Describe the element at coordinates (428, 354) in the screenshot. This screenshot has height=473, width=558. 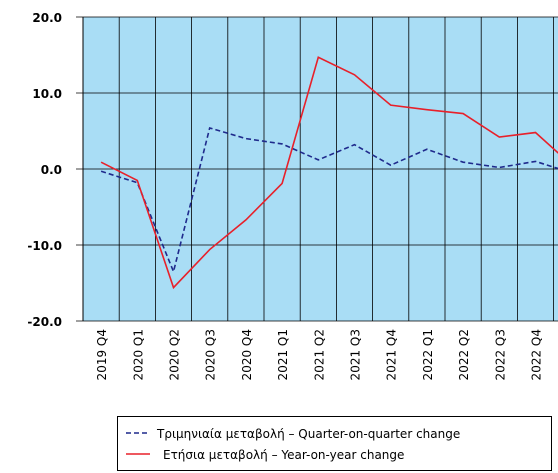
I see `x-tick-label: 2022 Q1` at that location.